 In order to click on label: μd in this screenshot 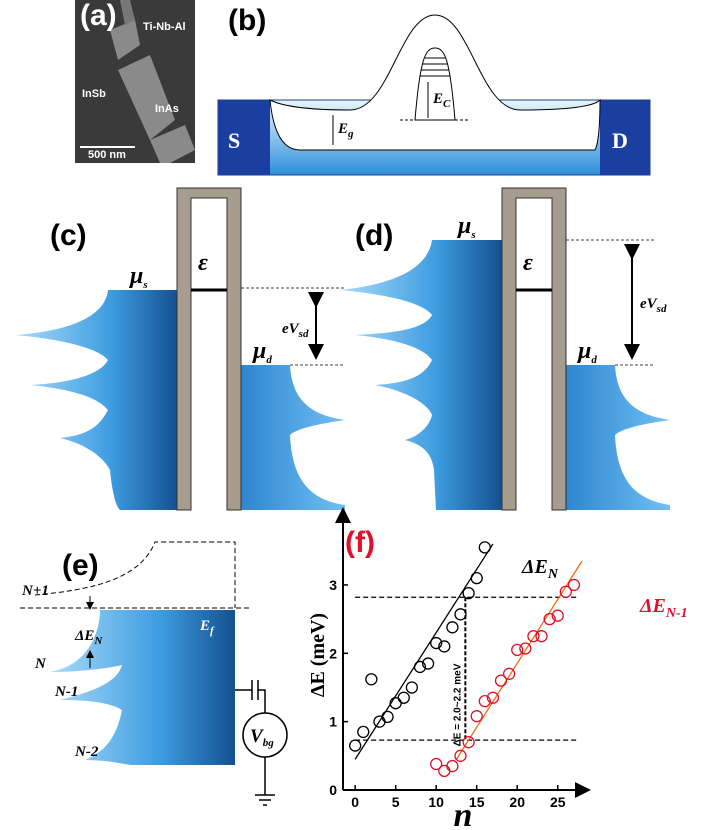, I will do `click(261, 352)`.